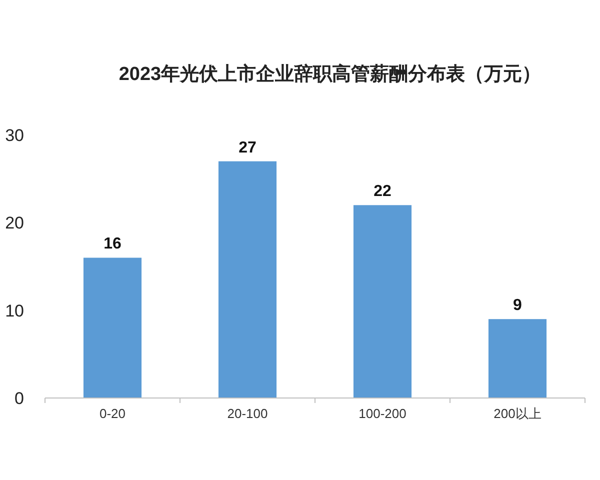 The image size is (600, 480). What do you see at coordinates (382, 413) in the screenshot?
I see `x-tick-label: 100-200` at bounding box center [382, 413].